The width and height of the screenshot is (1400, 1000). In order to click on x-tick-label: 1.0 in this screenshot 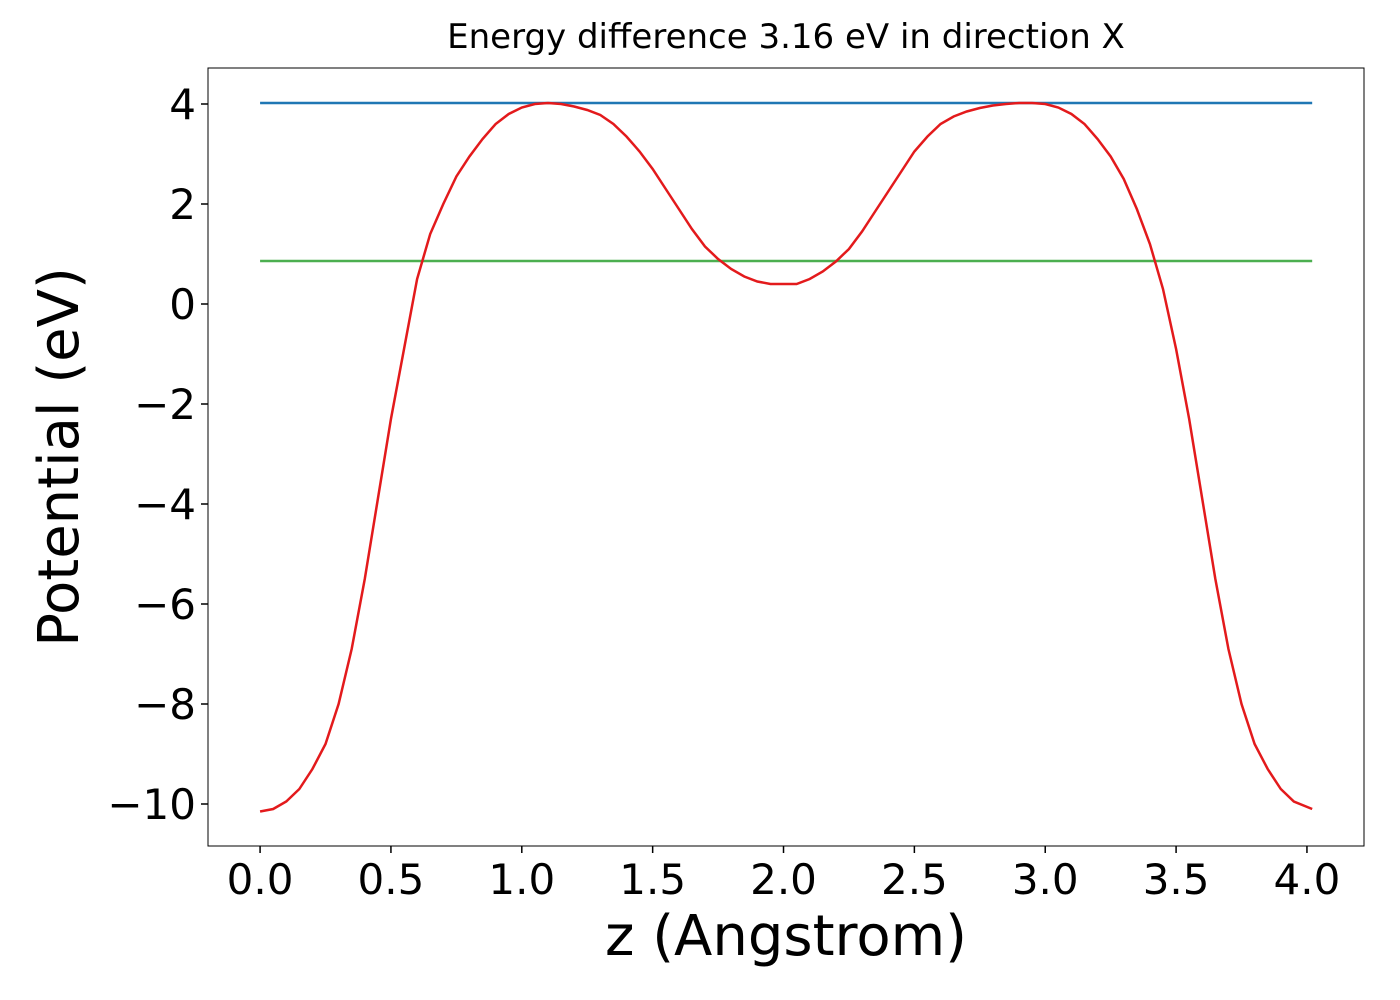, I will do `click(521, 879)`.